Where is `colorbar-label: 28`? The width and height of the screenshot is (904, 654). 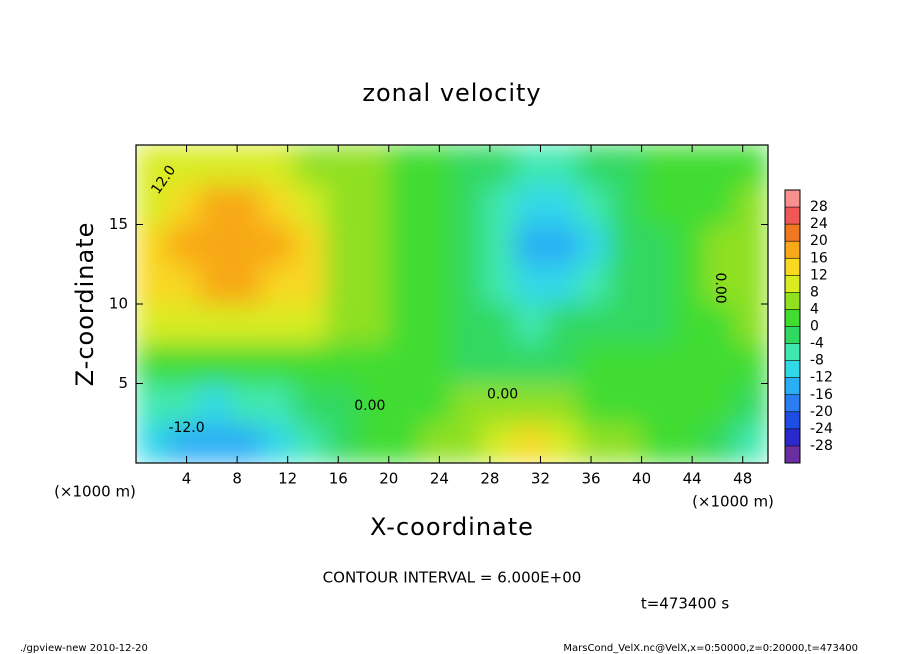 colorbar-label: 28 is located at coordinates (819, 207).